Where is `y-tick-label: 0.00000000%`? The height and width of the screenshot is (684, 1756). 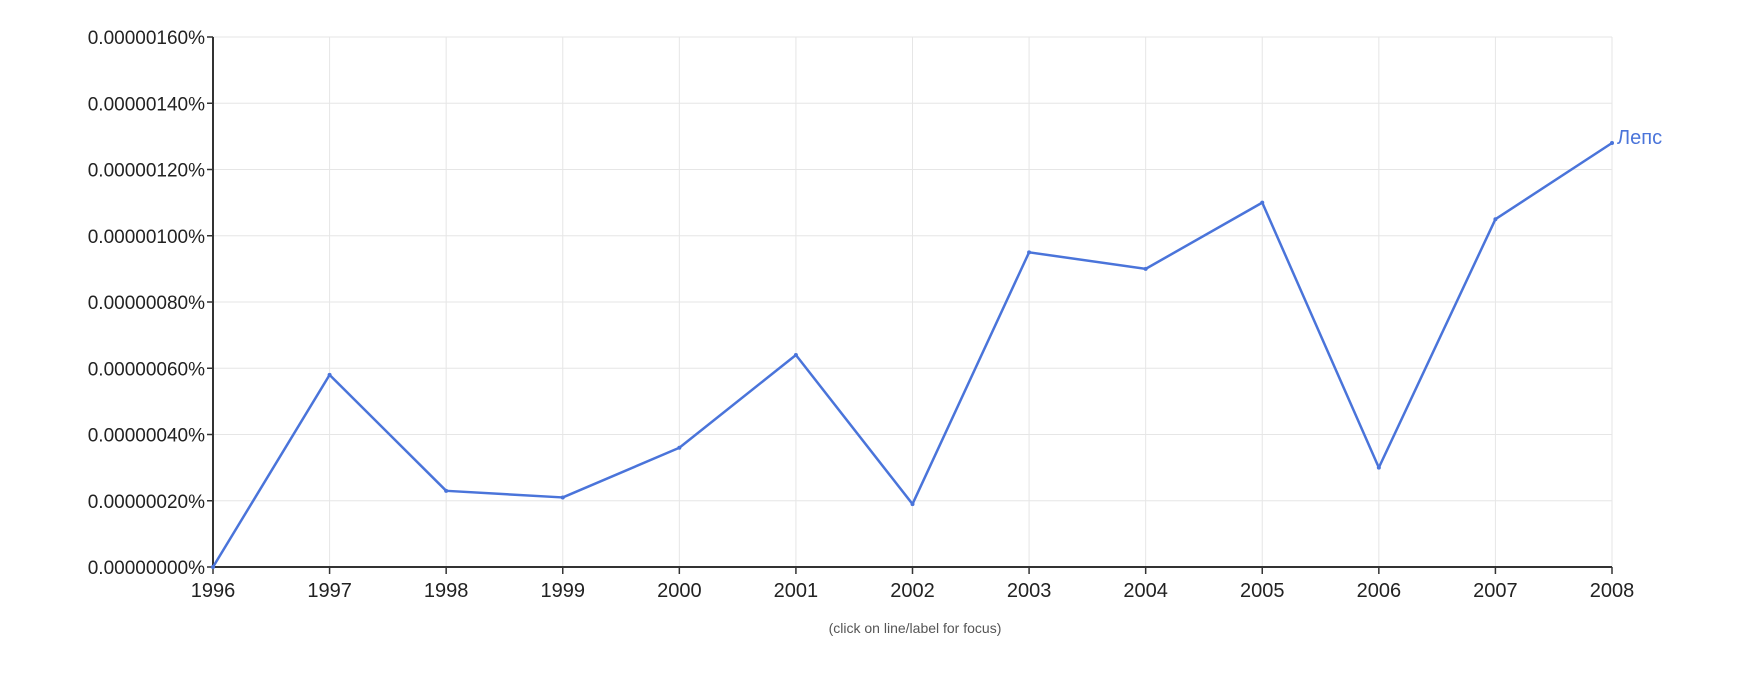
y-tick-label: 0.00000000% is located at coordinates (146, 568).